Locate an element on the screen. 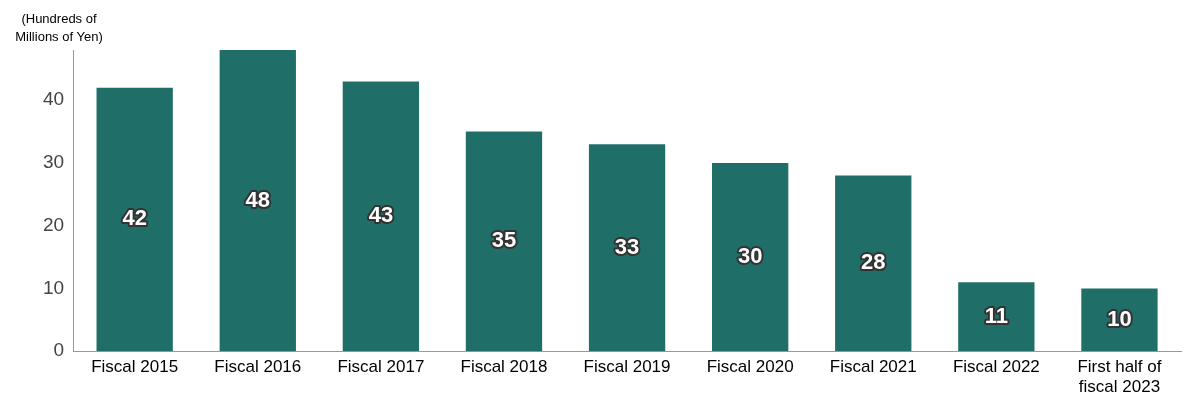 The image size is (1185, 404). data-label: 11 is located at coordinates (996, 315).